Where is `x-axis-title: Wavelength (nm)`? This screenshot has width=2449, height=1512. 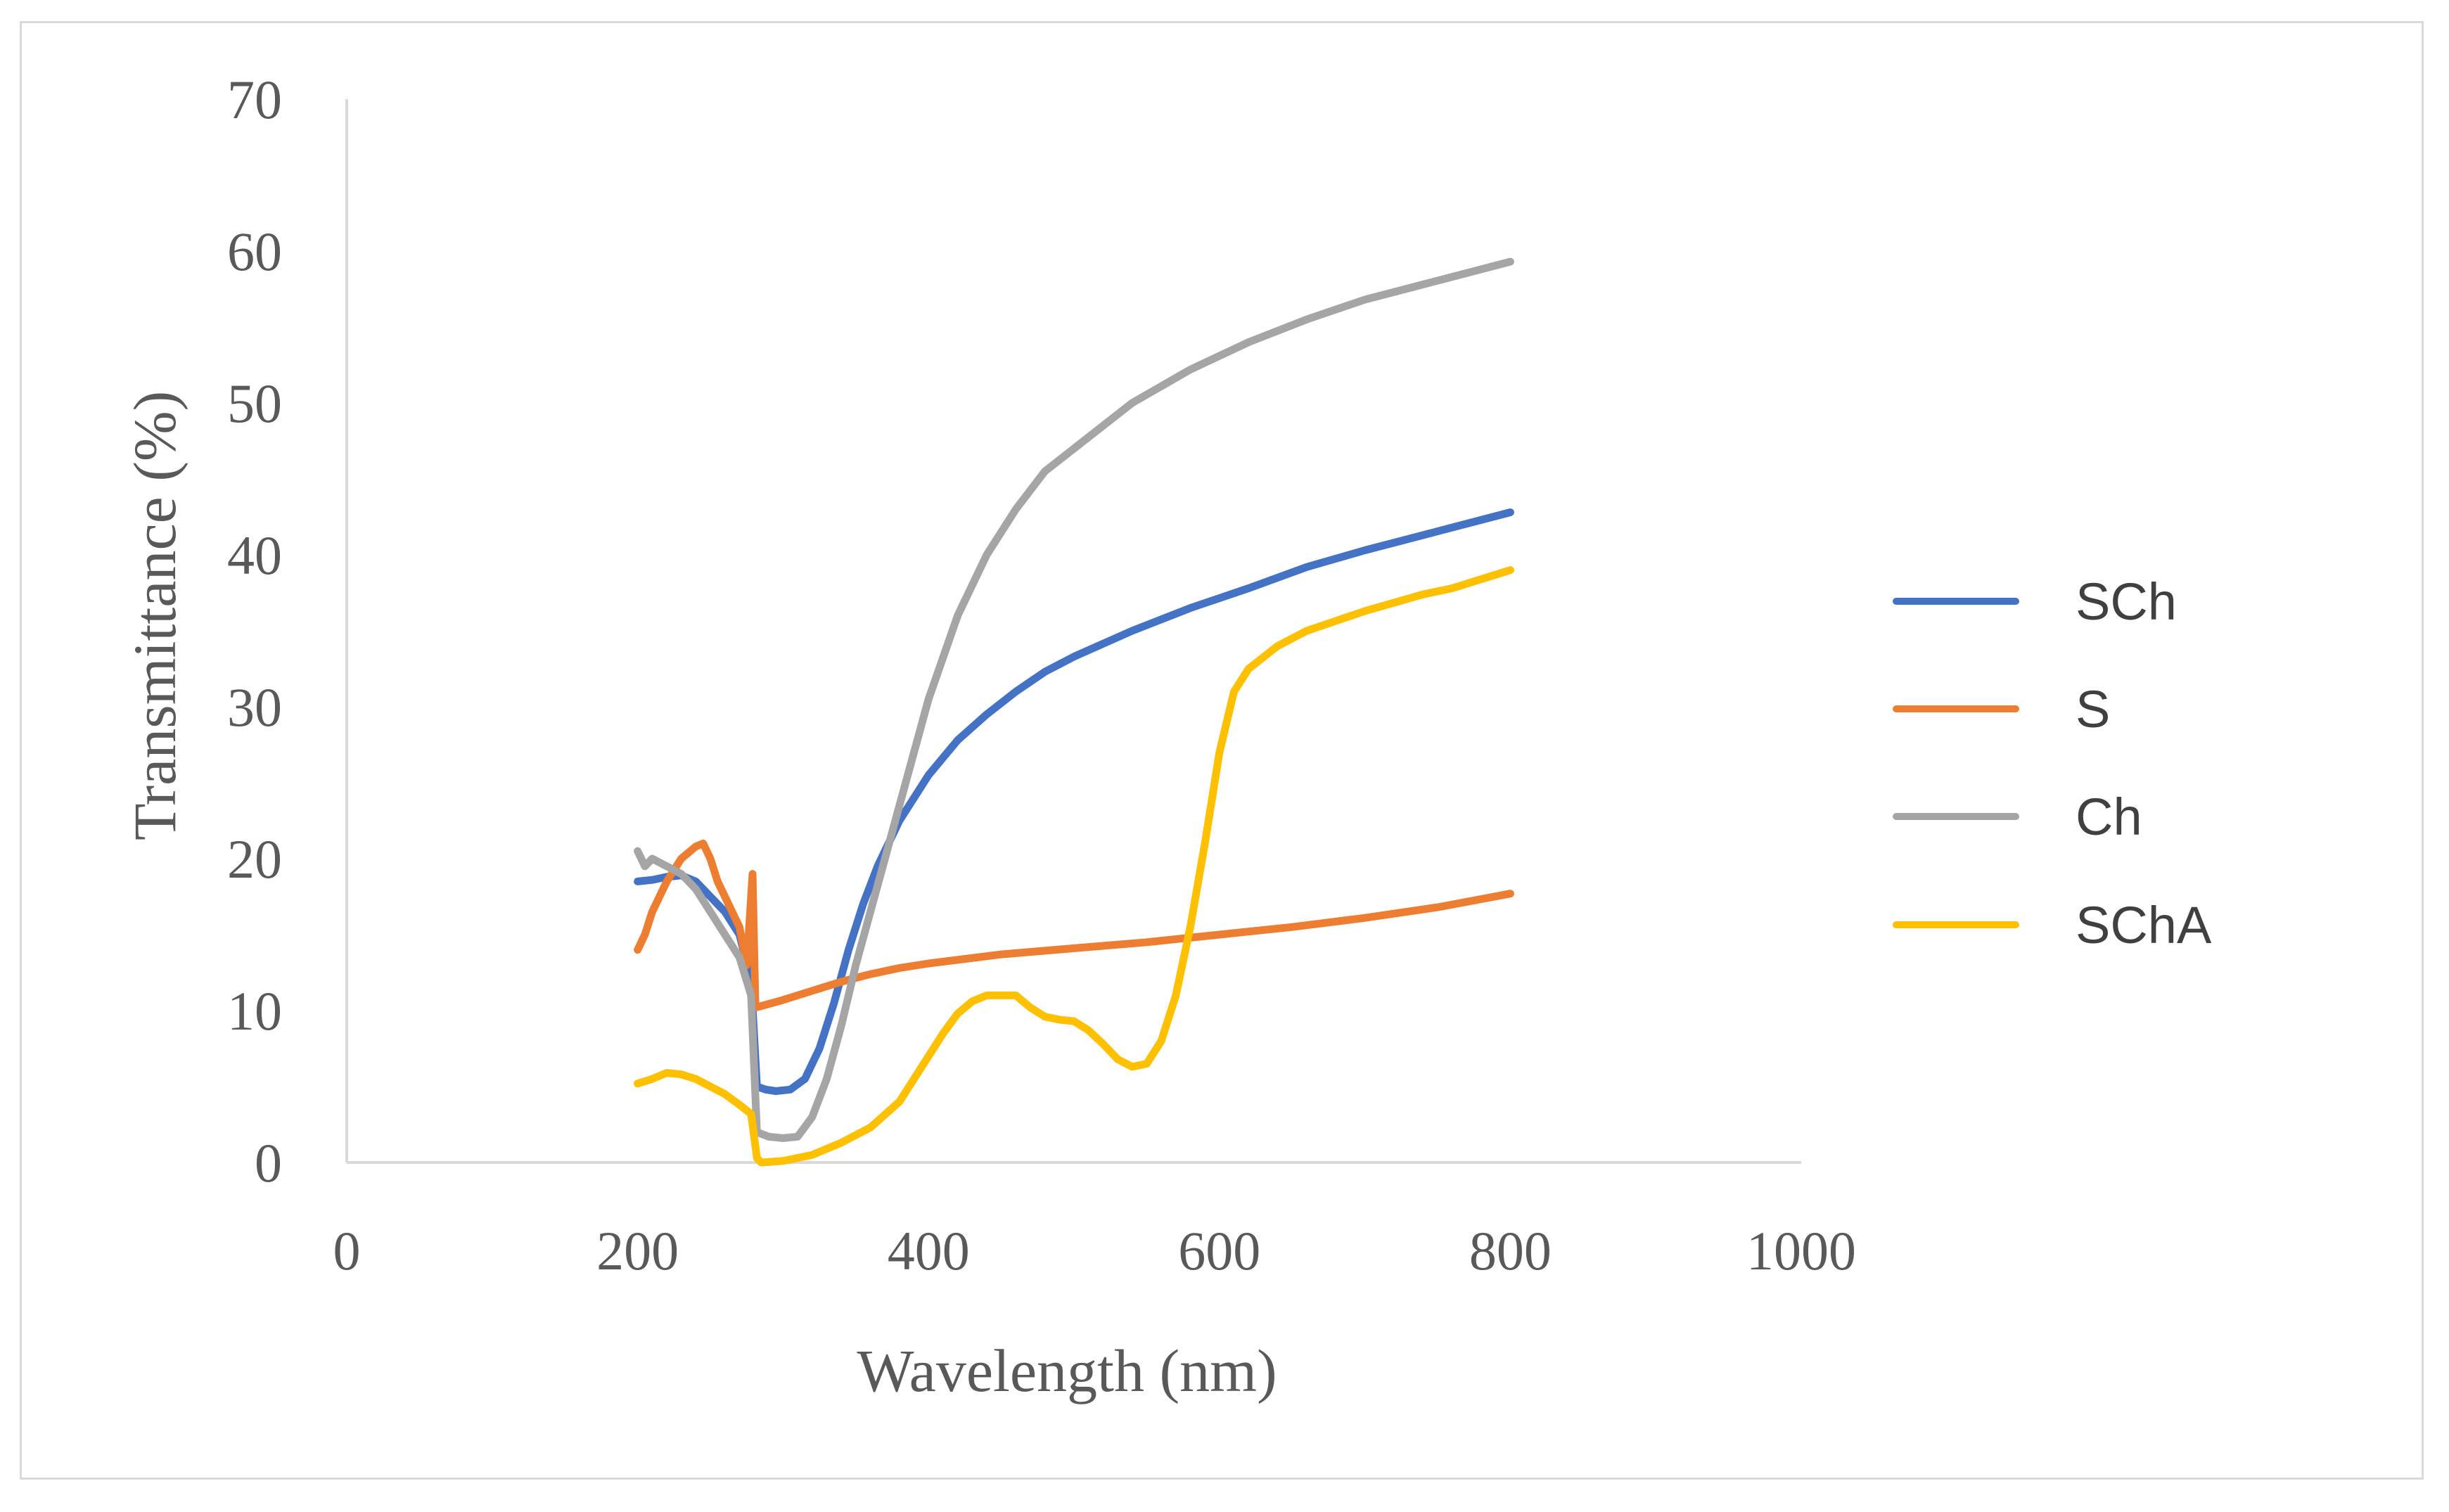 x-axis-title: Wavelength (nm) is located at coordinates (1067, 1370).